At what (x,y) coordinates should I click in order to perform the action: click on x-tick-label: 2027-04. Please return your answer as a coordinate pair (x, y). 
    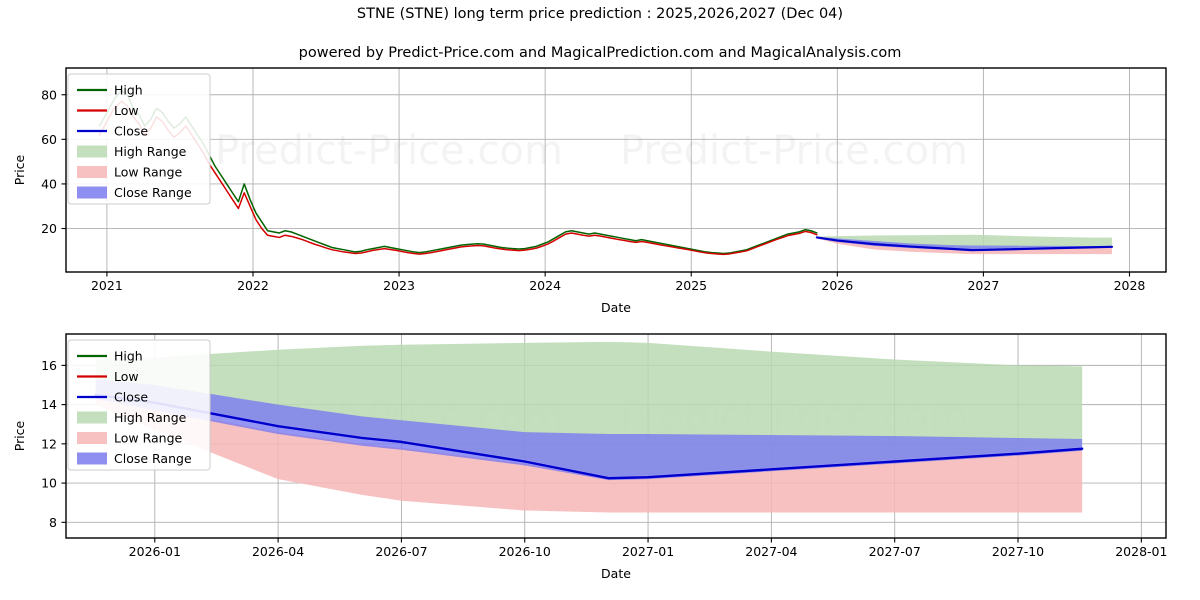
    Looking at the image, I should click on (771, 551).